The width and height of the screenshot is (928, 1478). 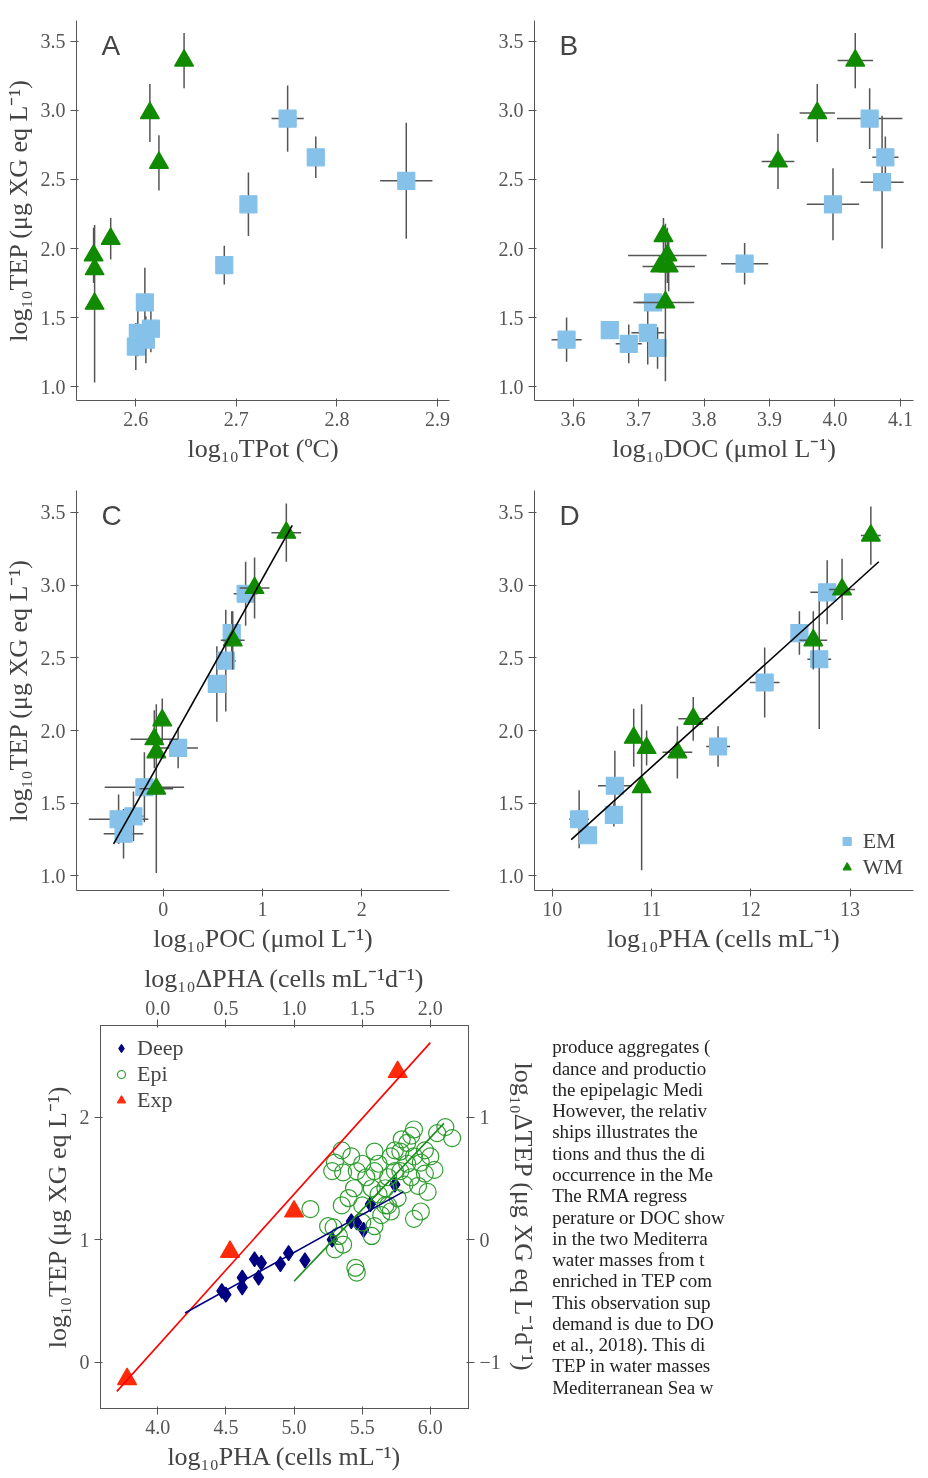 What do you see at coordinates (769, 418) in the screenshot?
I see `x-tick-label: 3.9` at bounding box center [769, 418].